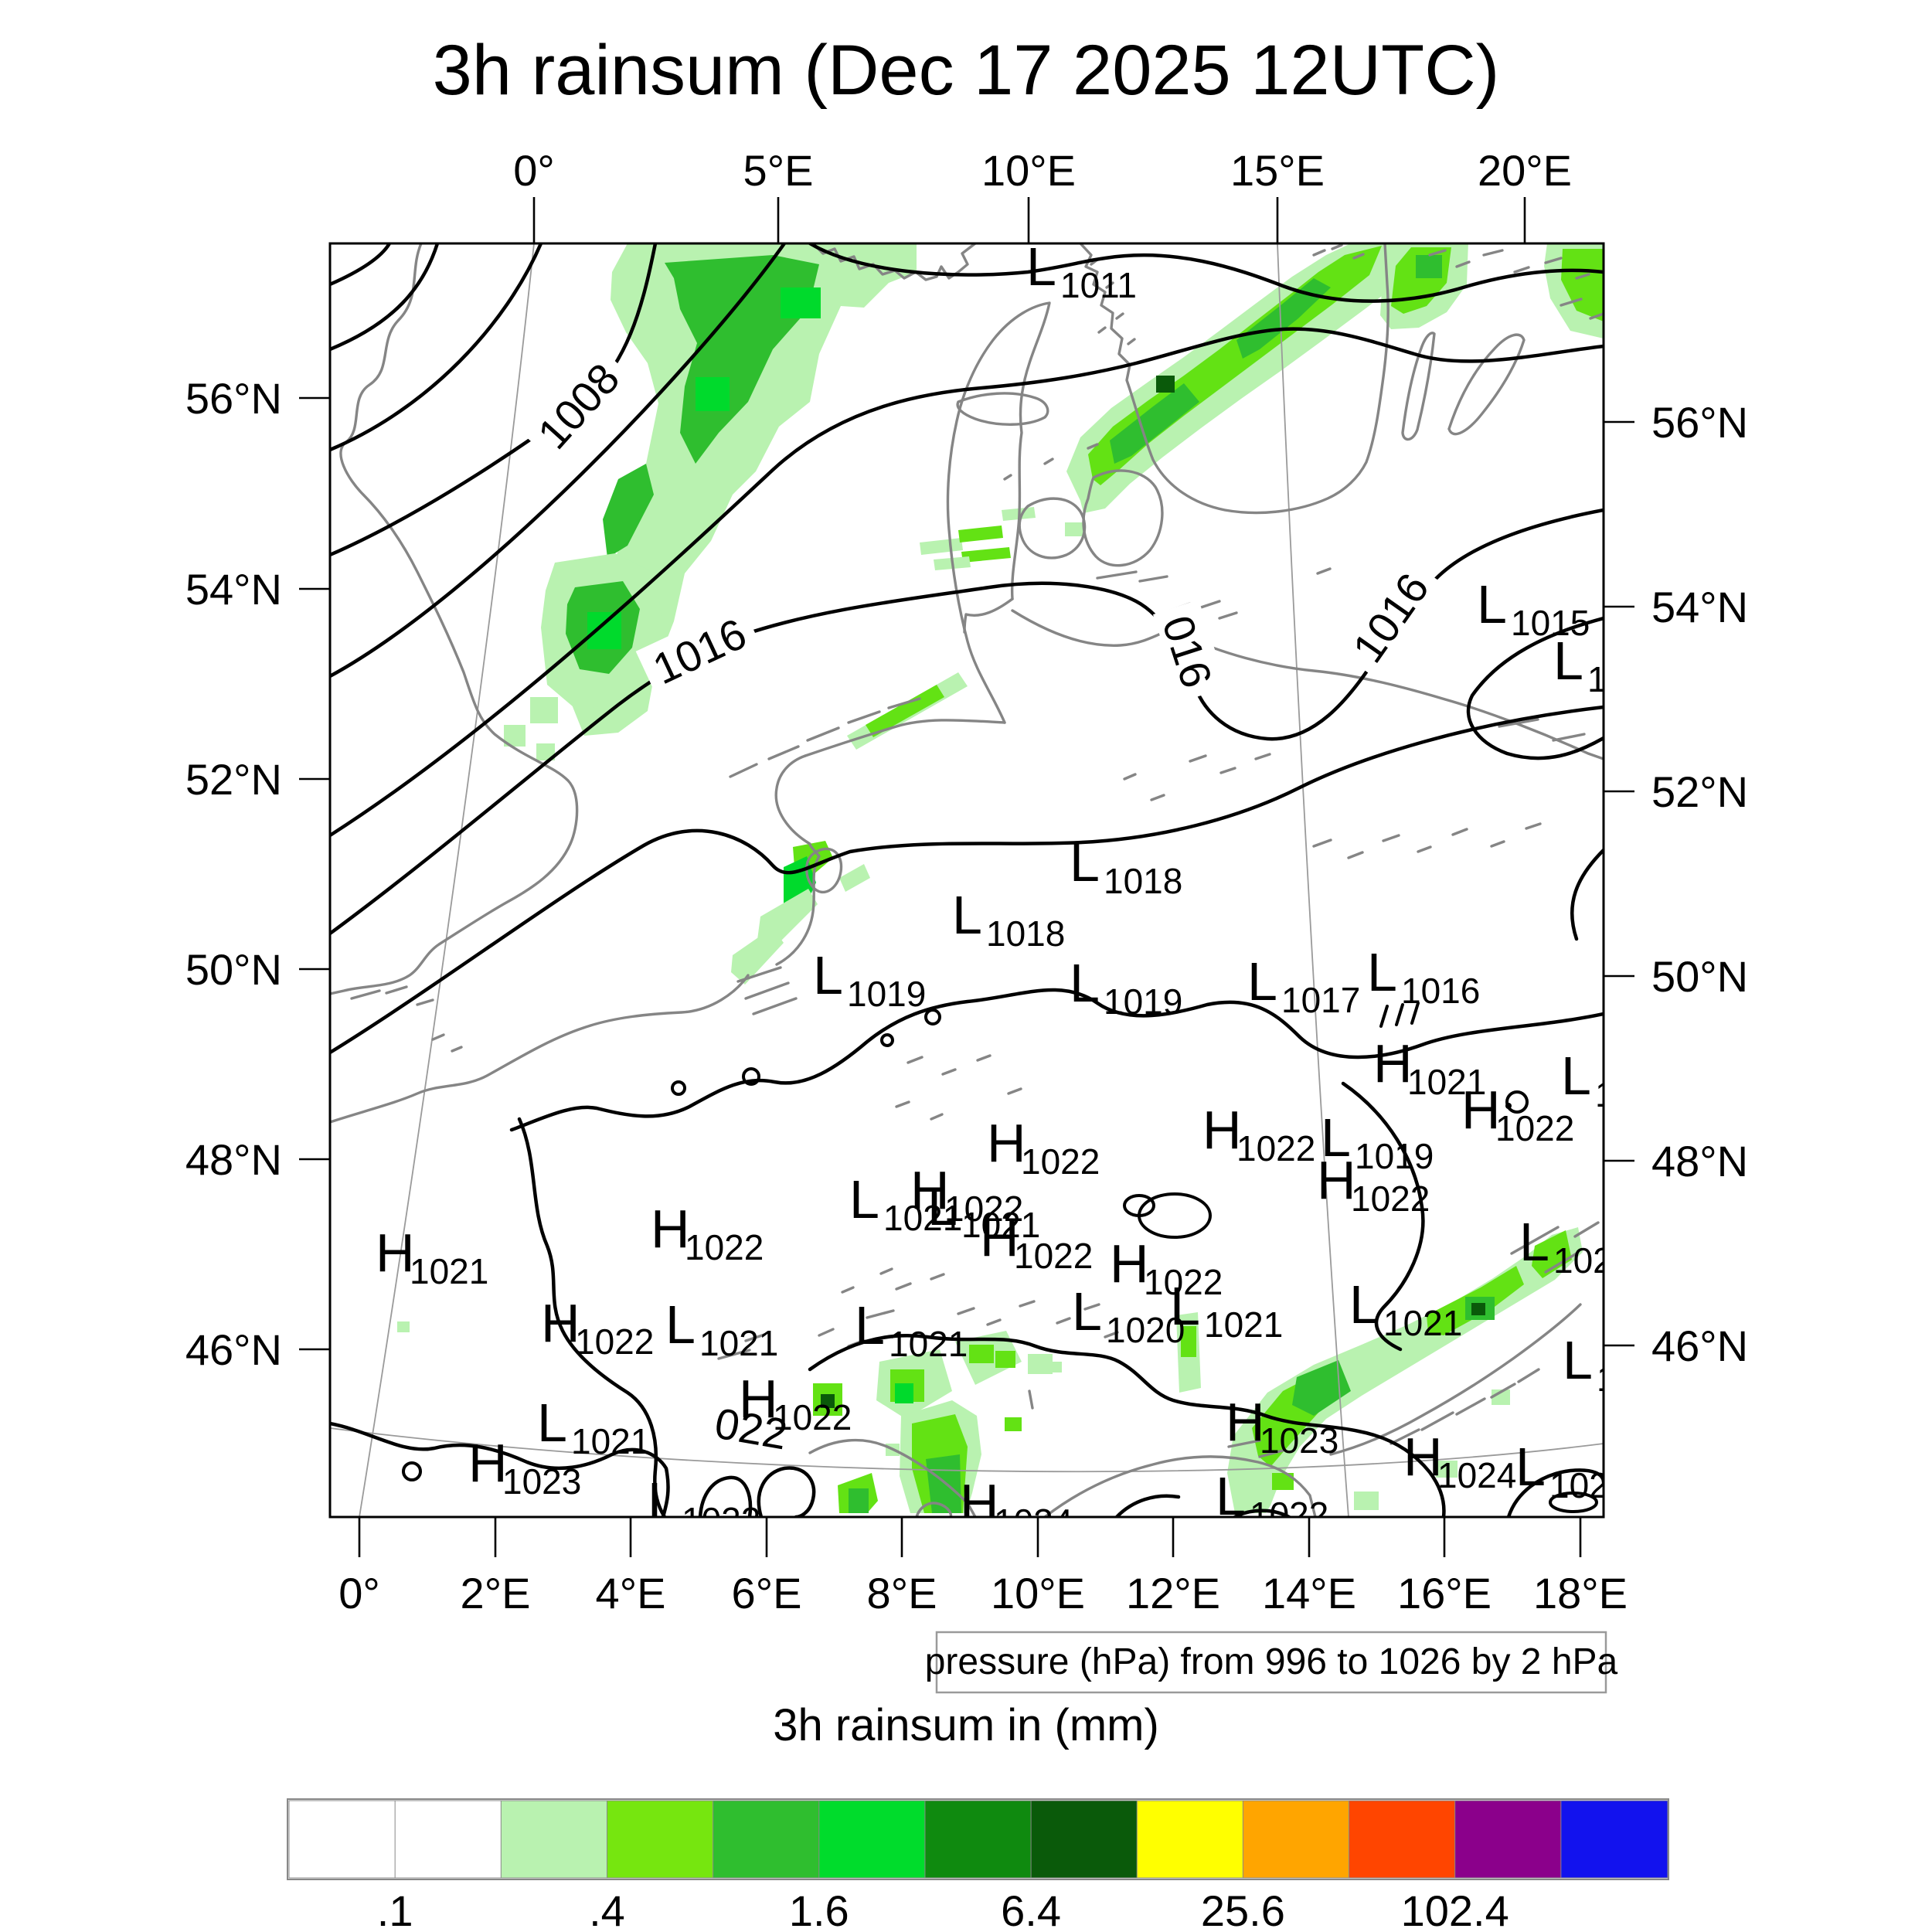  What do you see at coordinates (1099, 285) in the screenshot?
I see `pressure-value: 1011` at bounding box center [1099, 285].